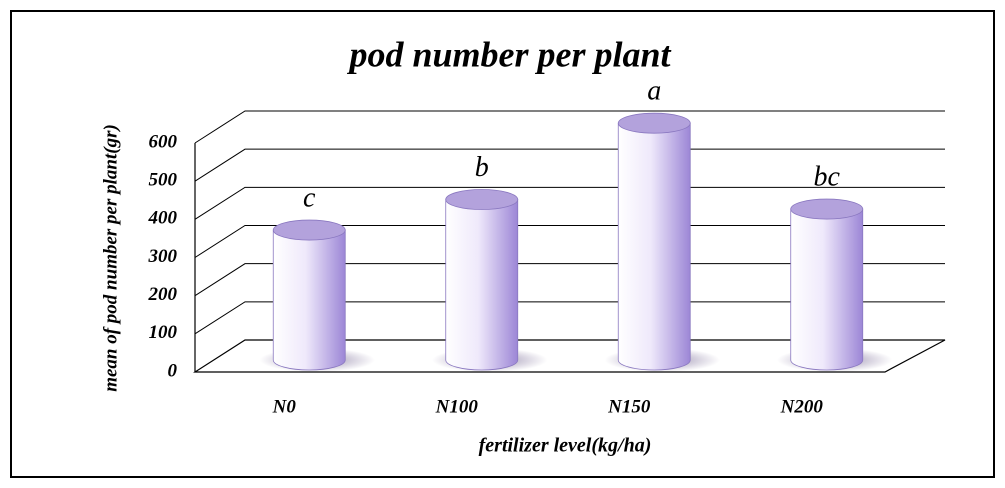  I want to click on y-tick-label: 100, so click(163, 332).